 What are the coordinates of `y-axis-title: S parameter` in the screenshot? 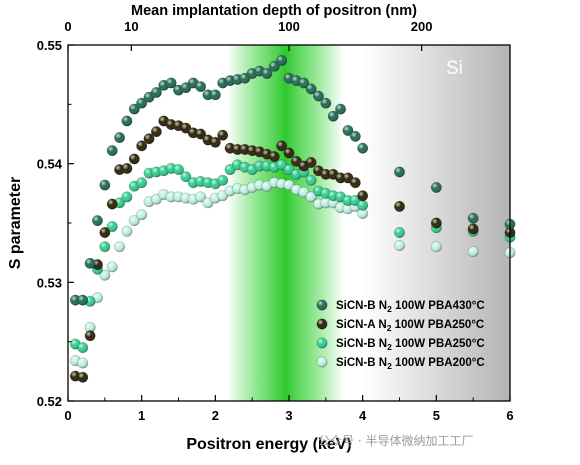 It's located at (15, 223).